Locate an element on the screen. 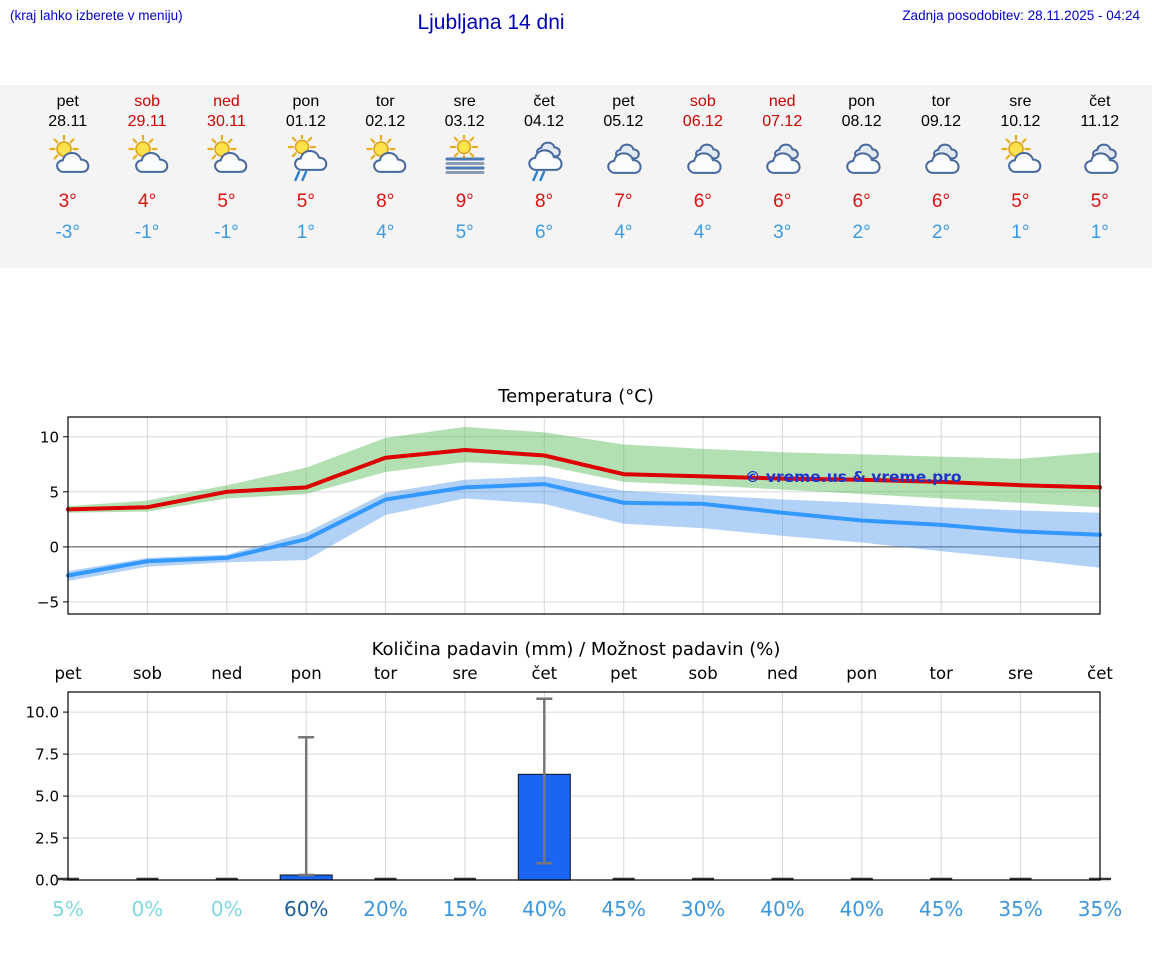 The height and width of the screenshot is (975, 1152). precip-probability: 45% is located at coordinates (941, 909).